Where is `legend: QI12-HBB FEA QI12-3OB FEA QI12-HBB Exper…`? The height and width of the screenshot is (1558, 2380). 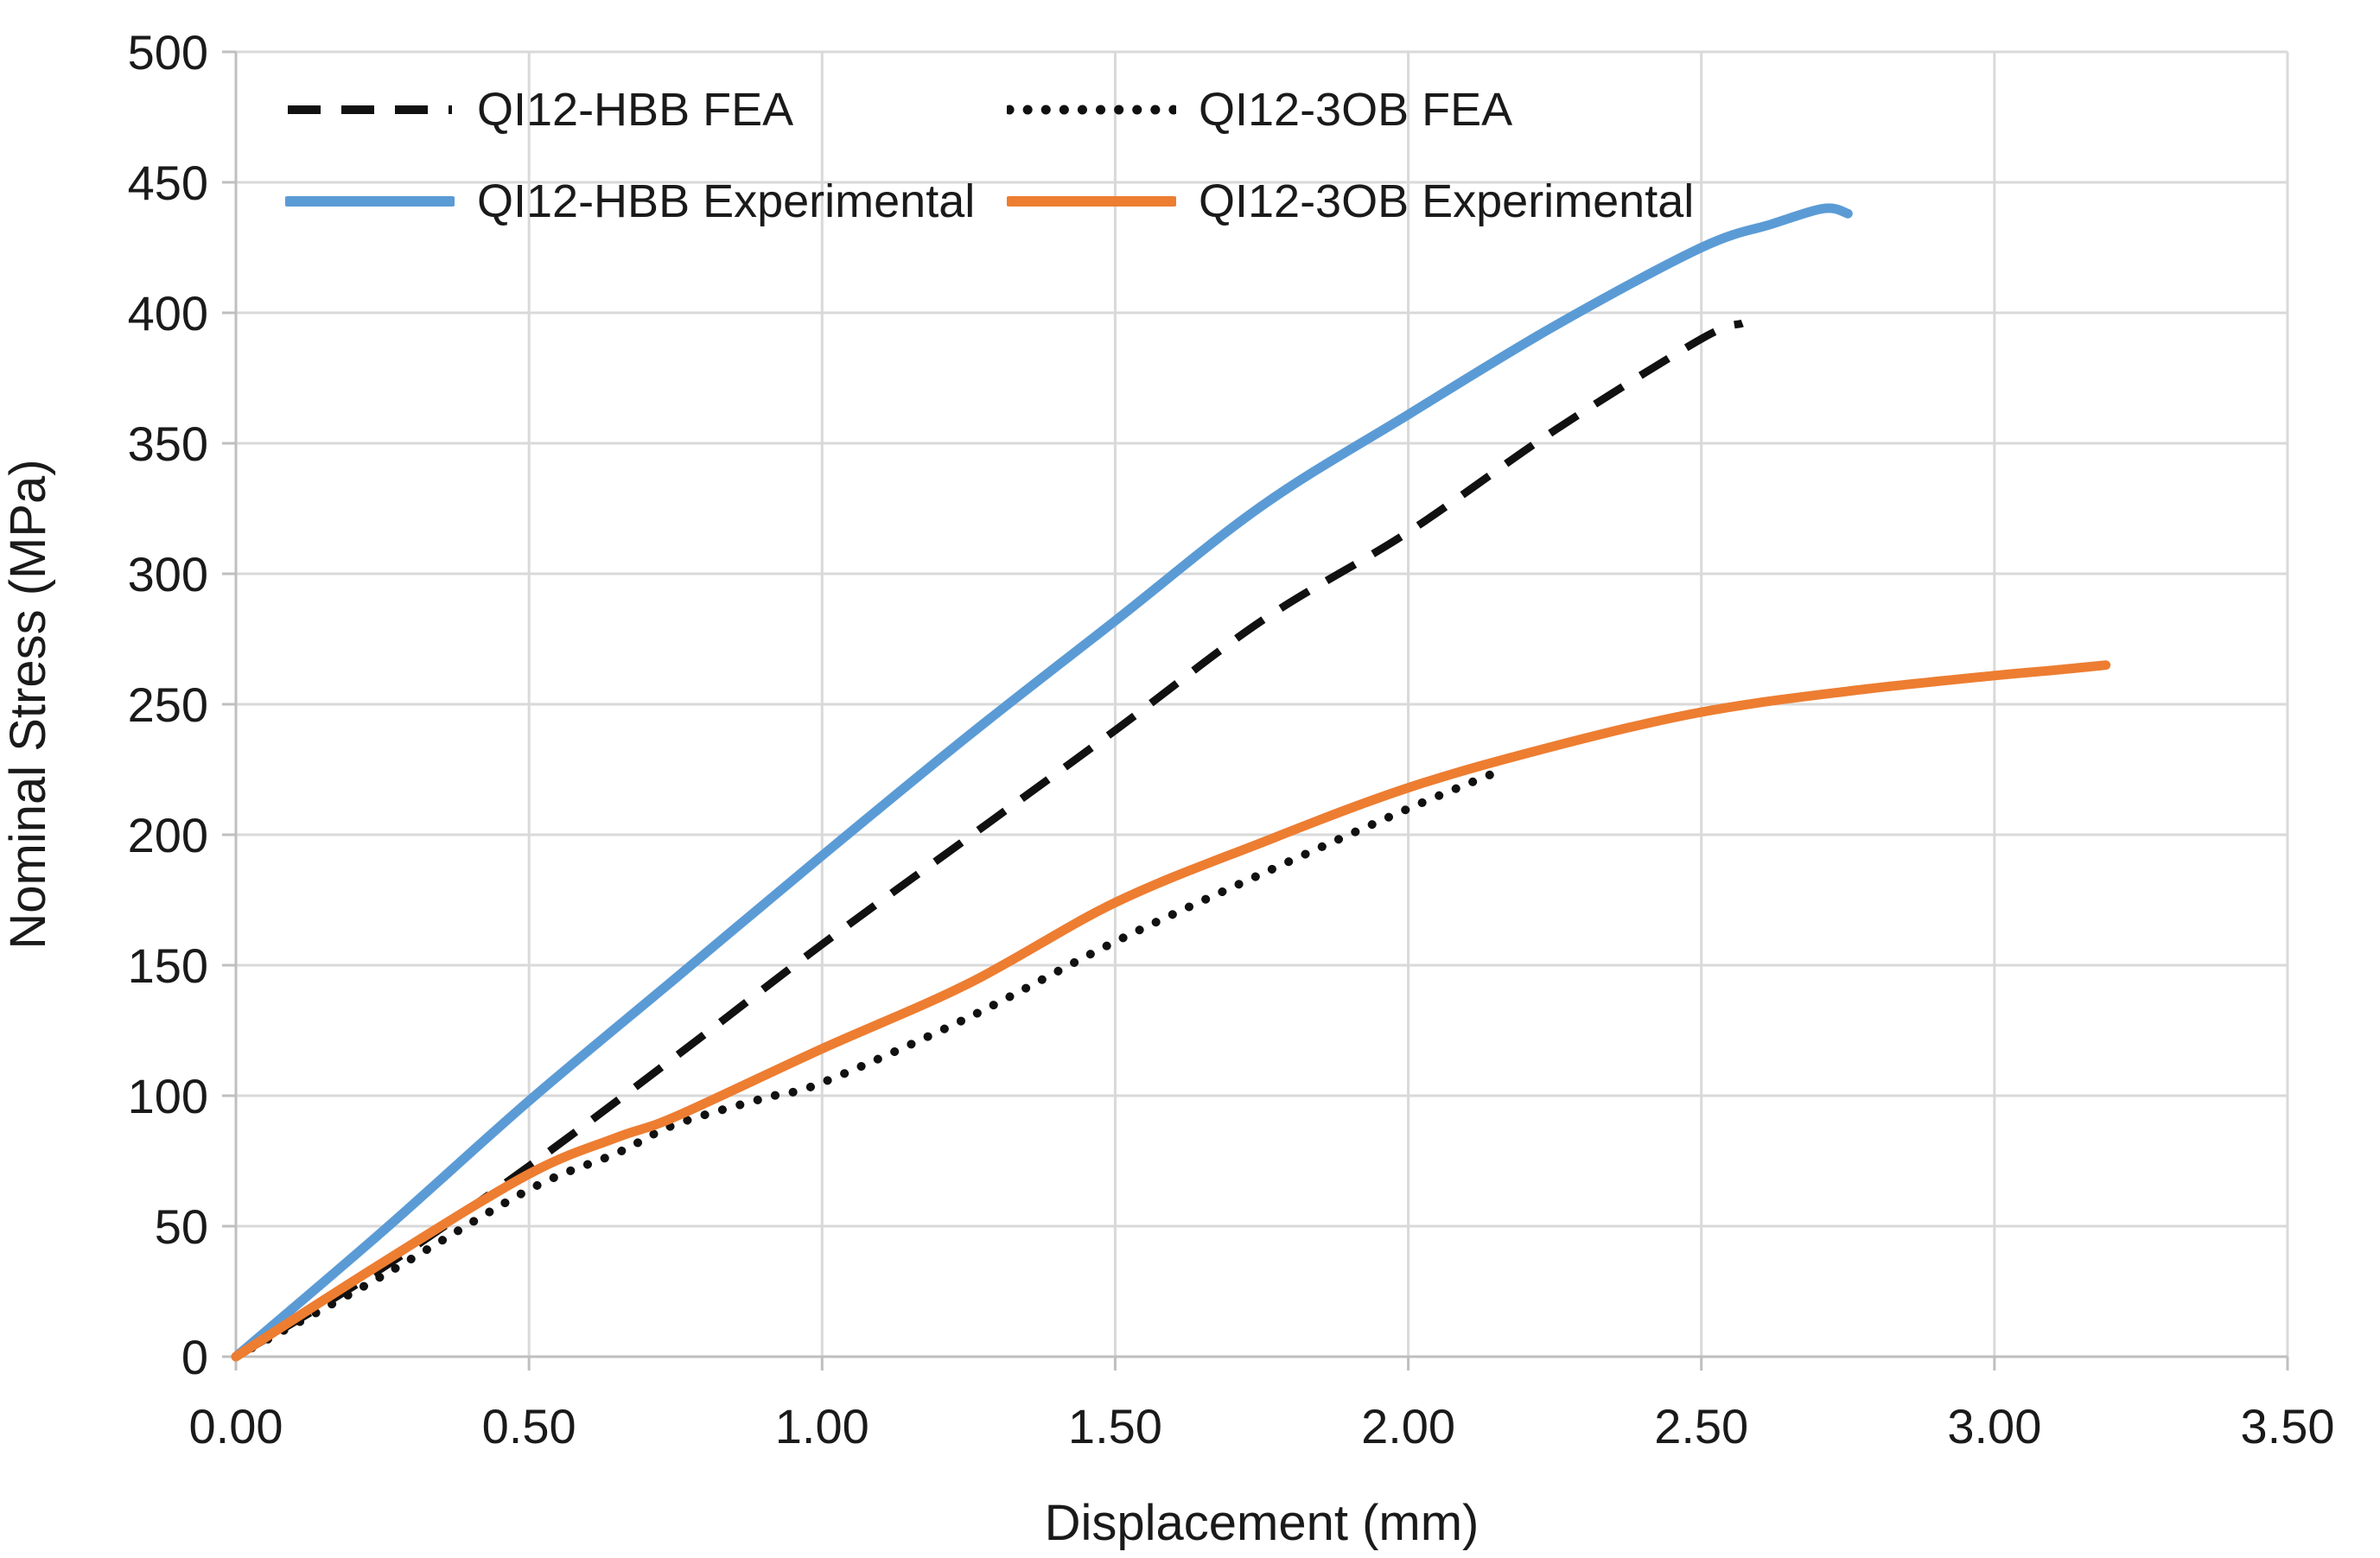
legend: QI12-HBB FEA QI12-3OB FEA QI12-HBB Exper… is located at coordinates (989, 155).